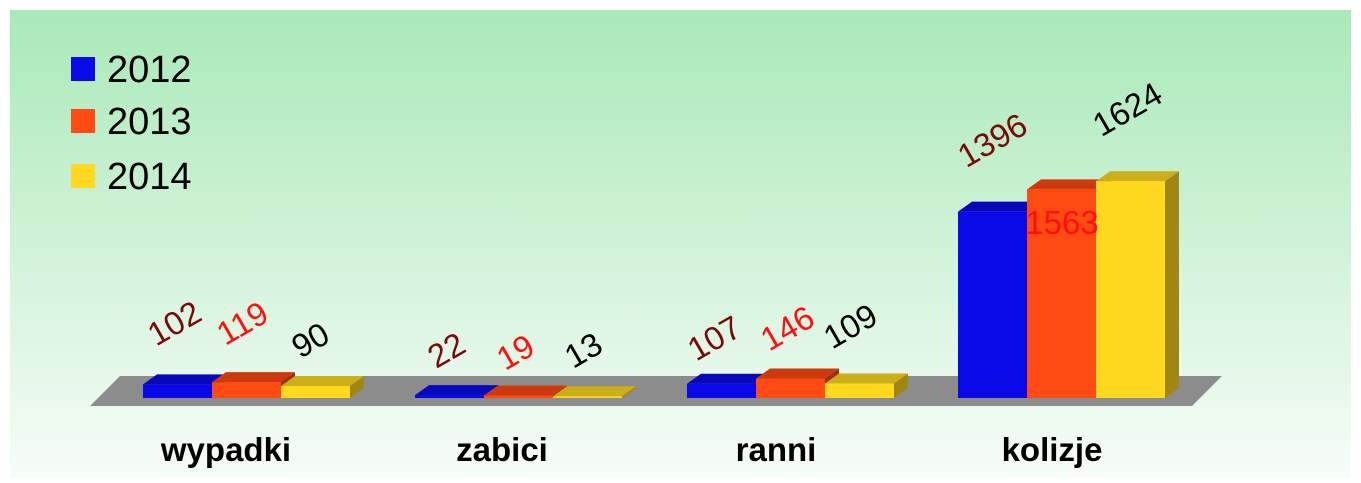 Image resolution: width=1361 pixels, height=483 pixels. I want to click on bar-zabici-2014, so click(594, 392).